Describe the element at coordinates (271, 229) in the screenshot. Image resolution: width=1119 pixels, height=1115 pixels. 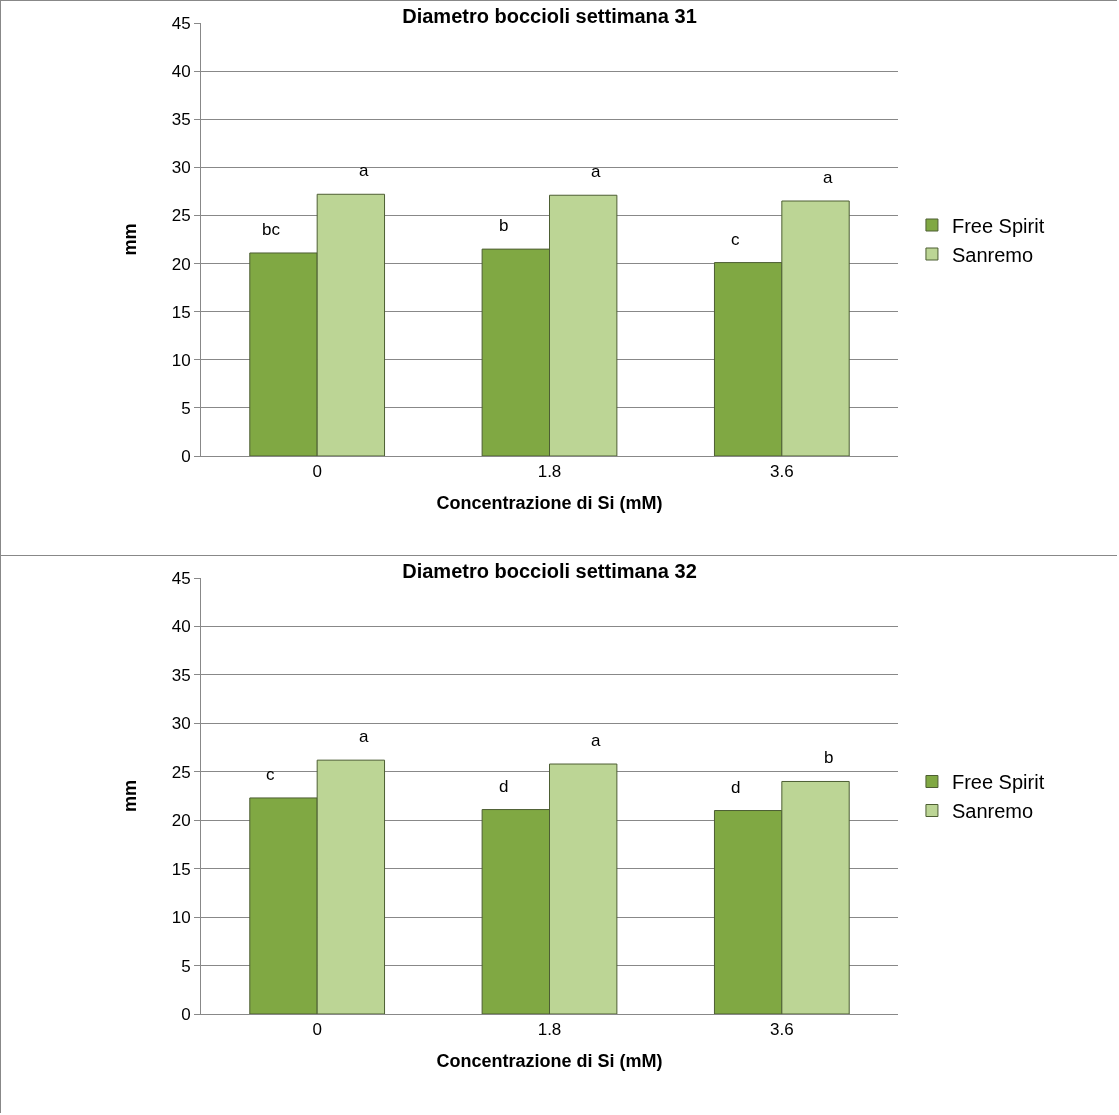
I see `annotation: bc` at that location.